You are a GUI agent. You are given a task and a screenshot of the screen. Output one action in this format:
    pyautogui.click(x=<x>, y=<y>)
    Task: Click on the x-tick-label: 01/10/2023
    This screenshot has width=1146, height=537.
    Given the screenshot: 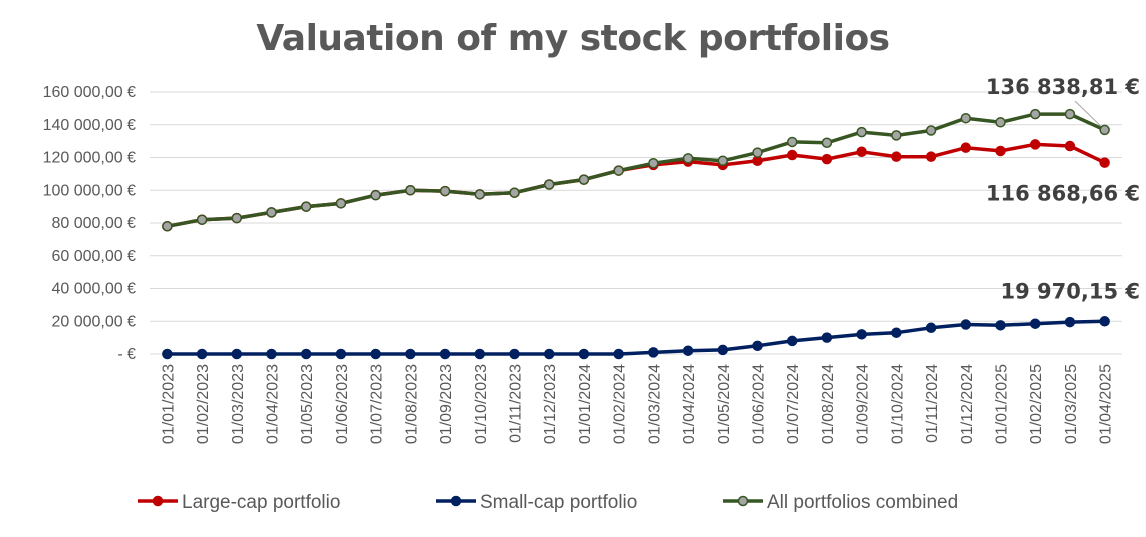 What is the action you would take?
    pyautogui.click(x=481, y=404)
    